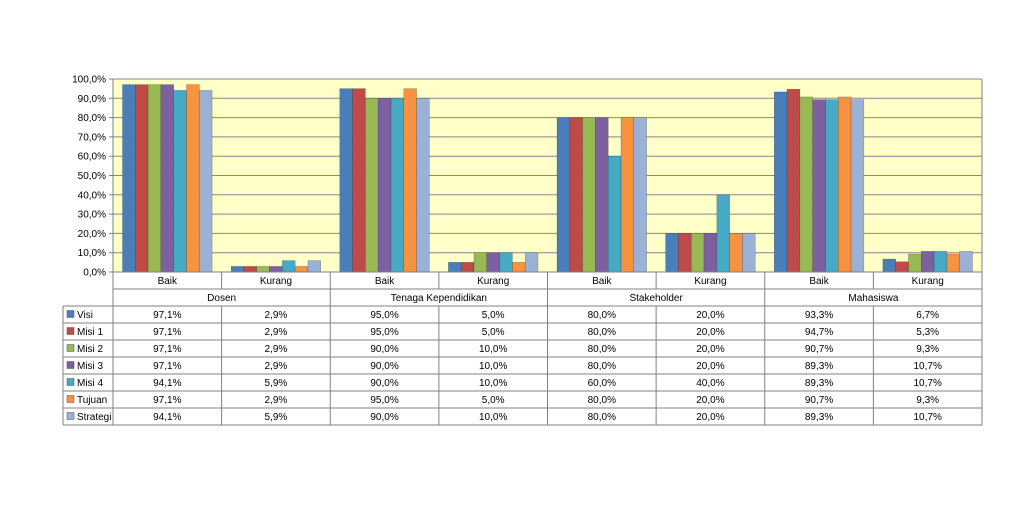  I want to click on data-label: 6,7%, so click(927, 315).